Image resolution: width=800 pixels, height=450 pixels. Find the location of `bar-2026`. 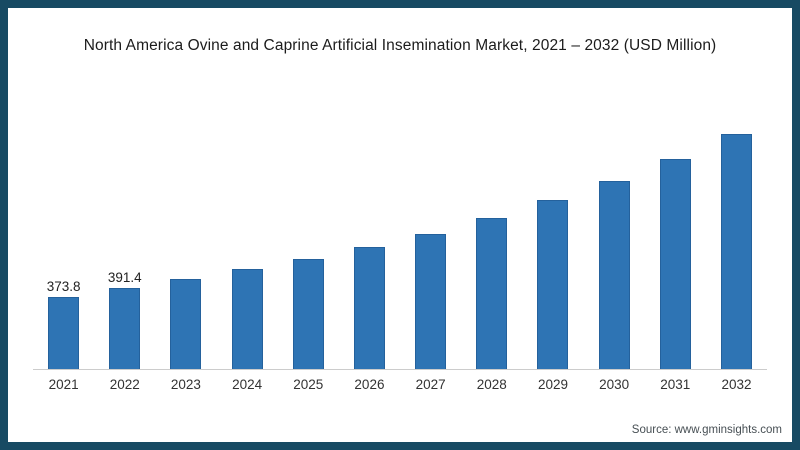

bar-2026 is located at coordinates (369, 307).